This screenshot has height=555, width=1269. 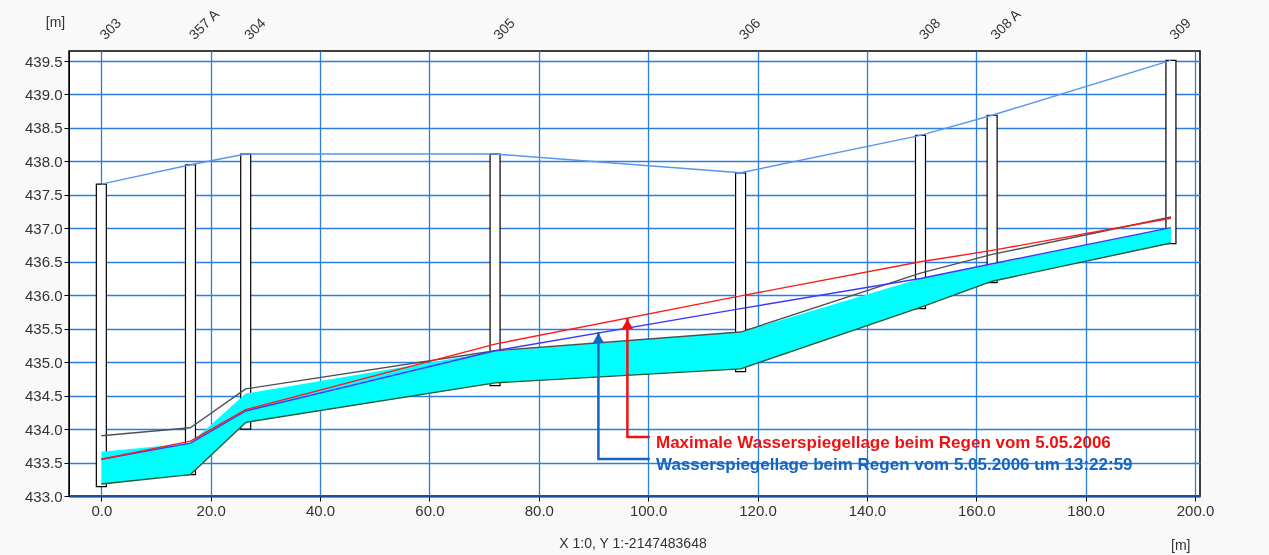 What do you see at coordinates (430, 510) in the screenshot?
I see `x-tick-label: 60.0` at bounding box center [430, 510].